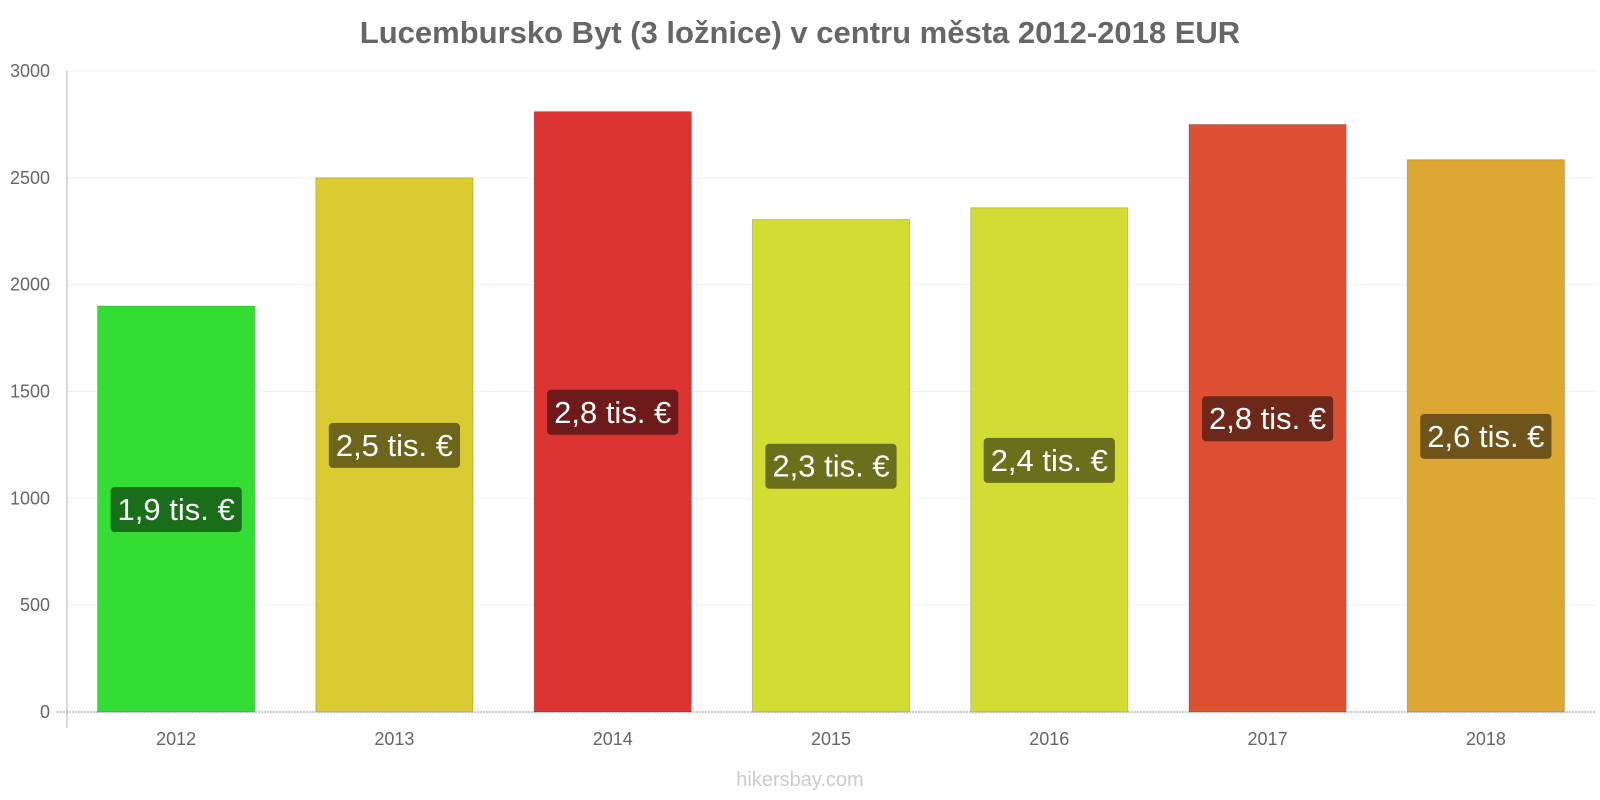 This screenshot has height=800, width=1600. I want to click on y-tick-label: 2000, so click(30, 285).